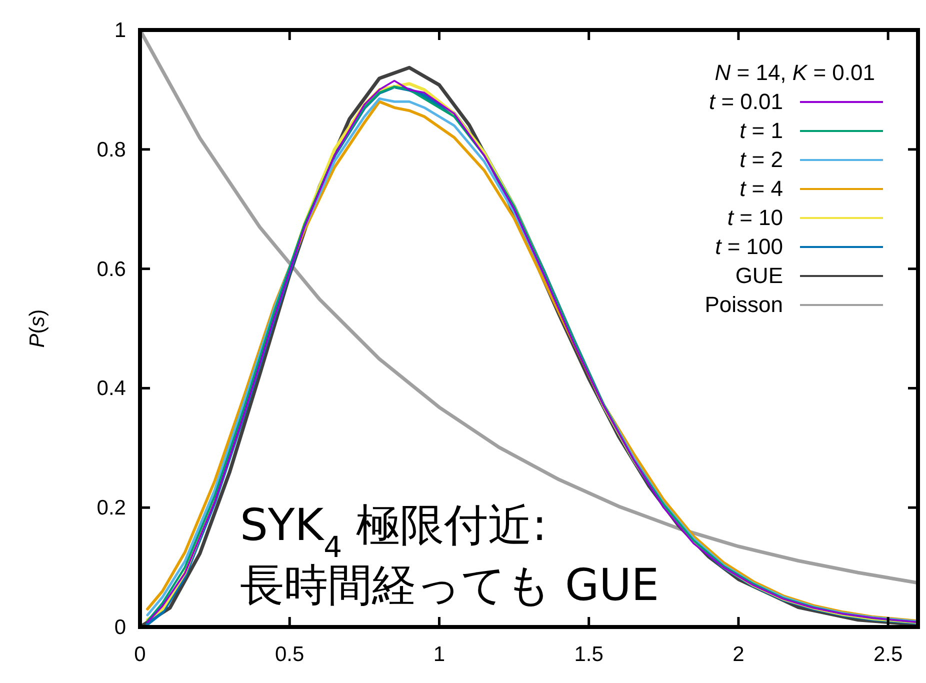  Describe the element at coordinates (111, 388) in the screenshot. I see `y-tick-label: 0.4` at that location.